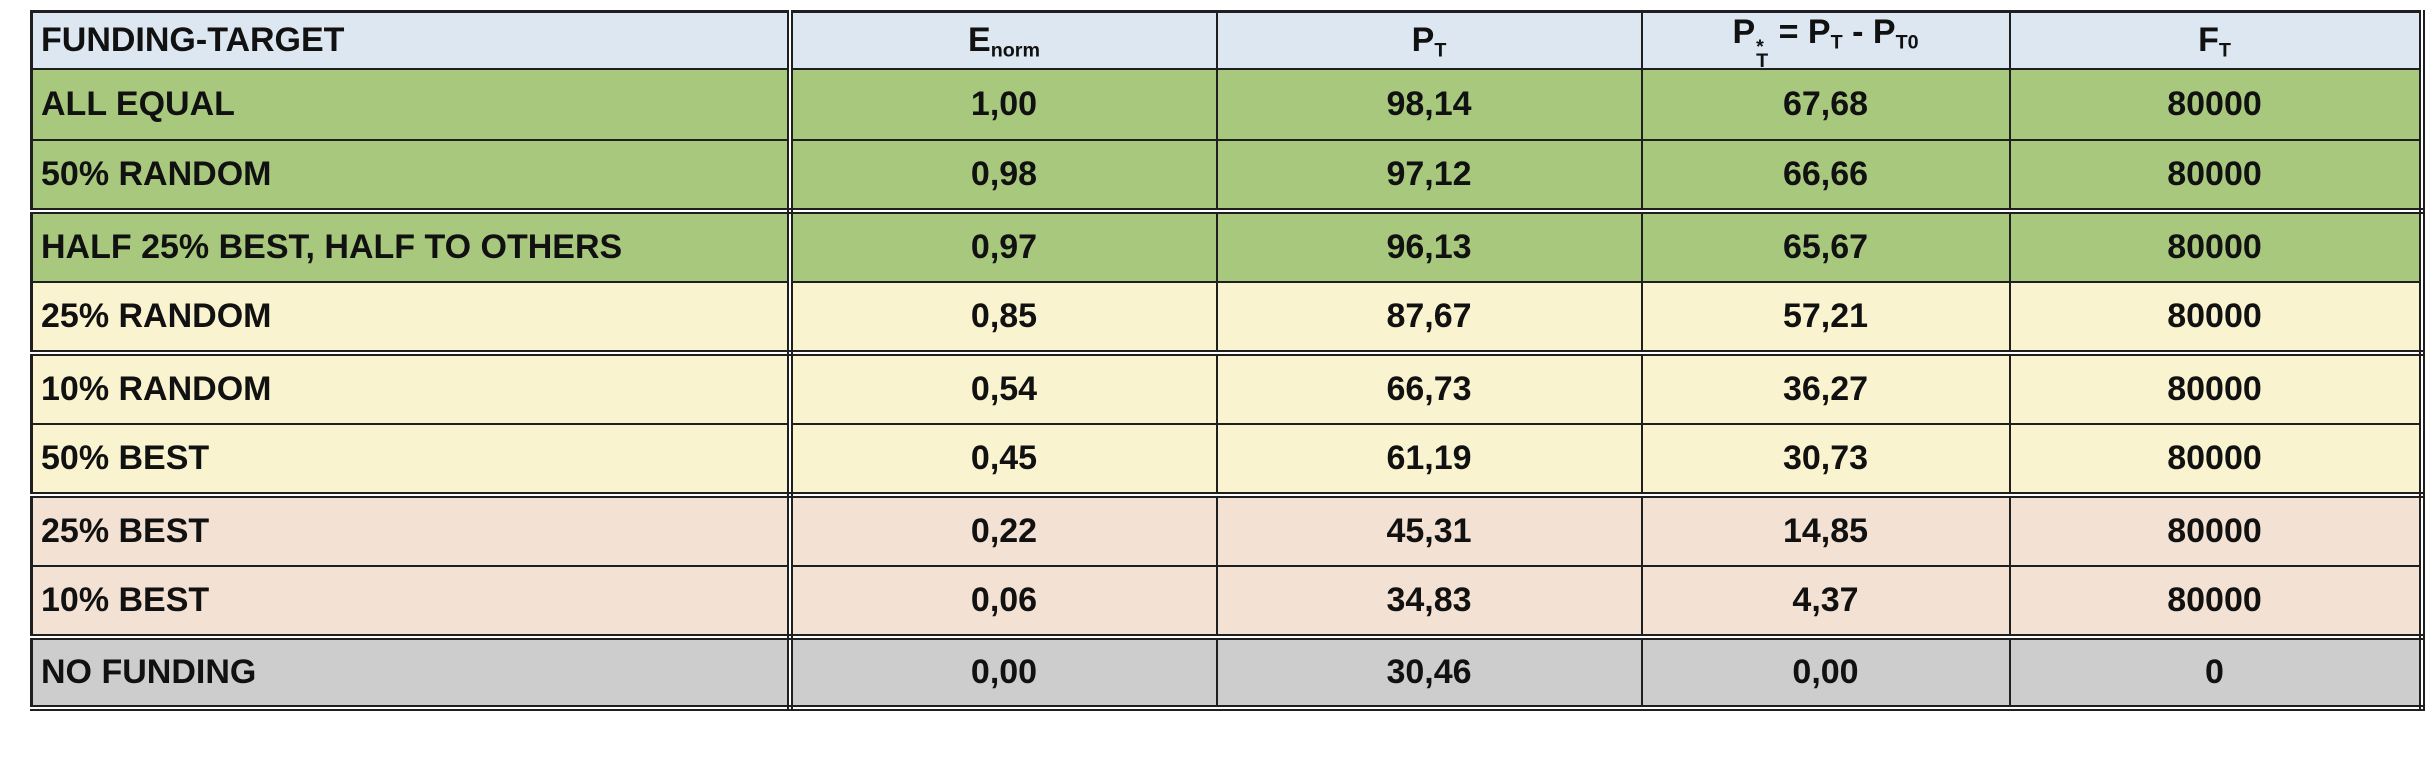  Describe the element at coordinates (1429, 40) in the screenshot. I see `column-header-p_t: PT` at that location.